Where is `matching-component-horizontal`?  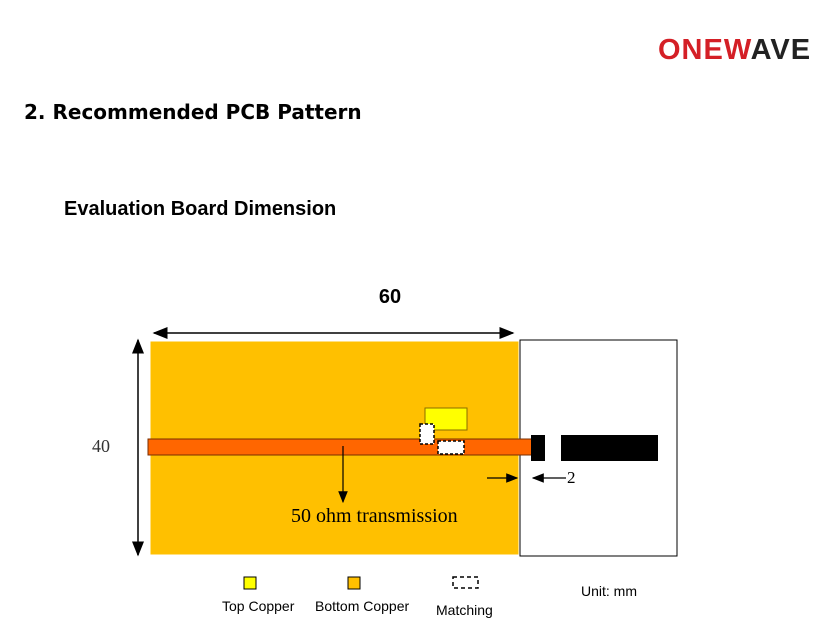
matching-component-horizontal is located at coordinates (451, 447).